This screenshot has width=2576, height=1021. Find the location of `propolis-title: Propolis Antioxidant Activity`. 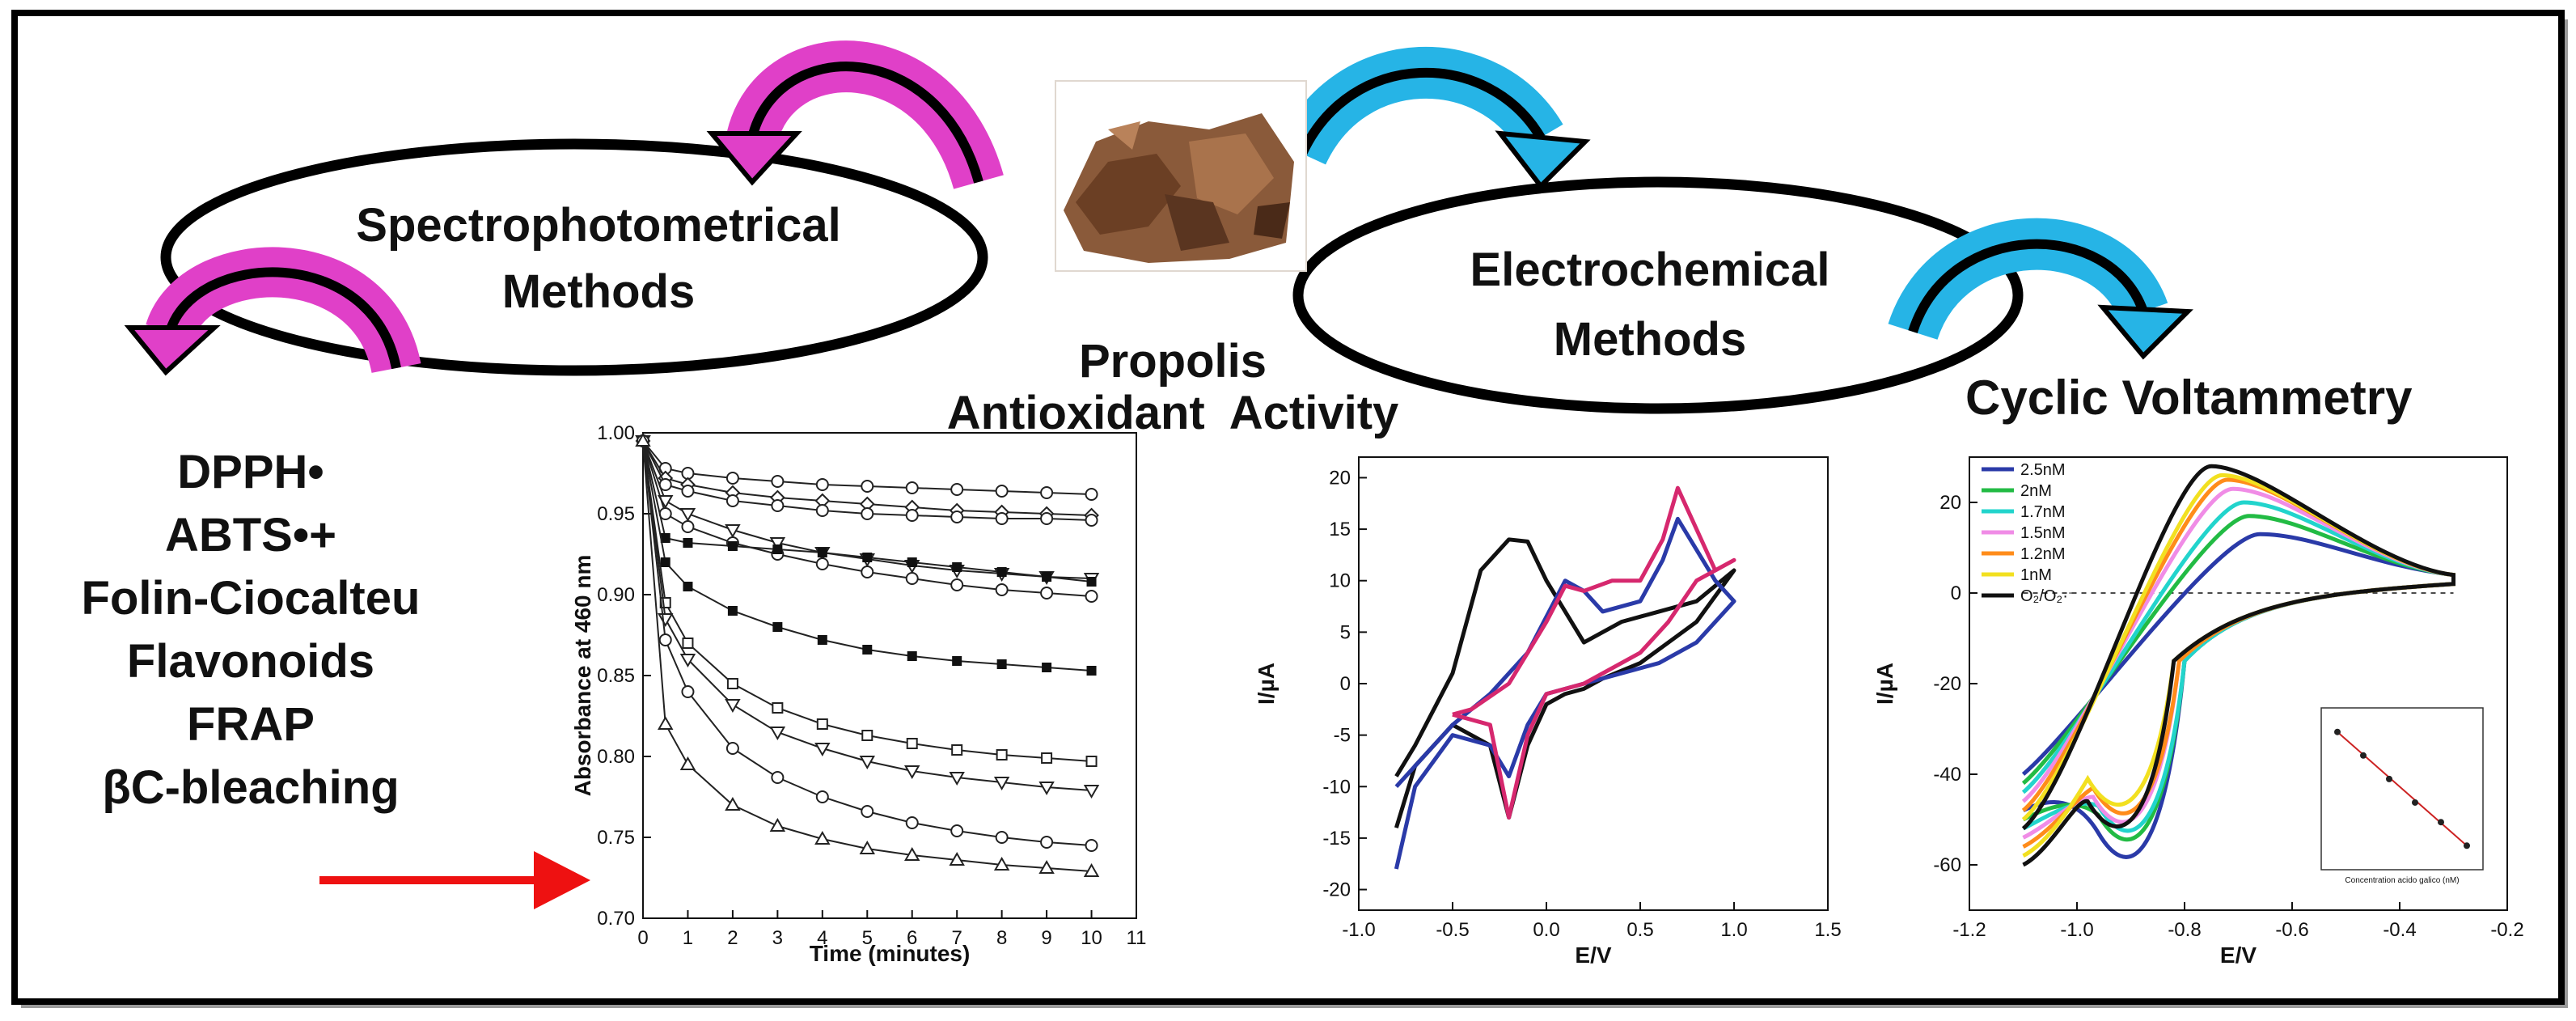

propolis-title: Propolis Antioxidant Activity is located at coordinates (1173, 387).